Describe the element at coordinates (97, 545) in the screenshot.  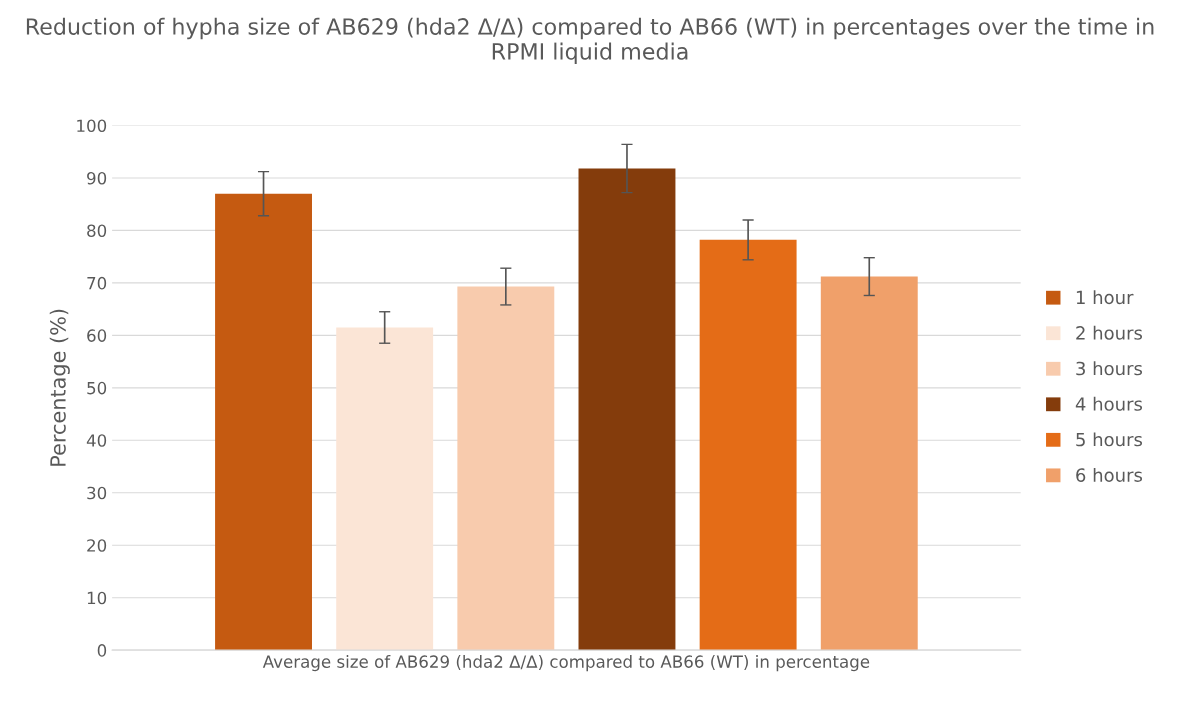
I see `y-tick-label: 20` at that location.